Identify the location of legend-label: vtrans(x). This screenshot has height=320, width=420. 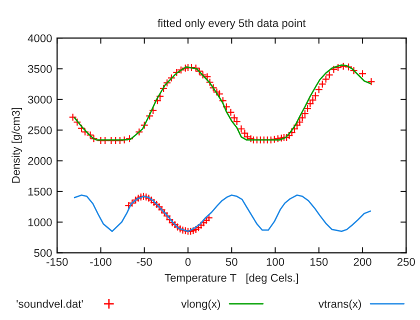
(339, 305).